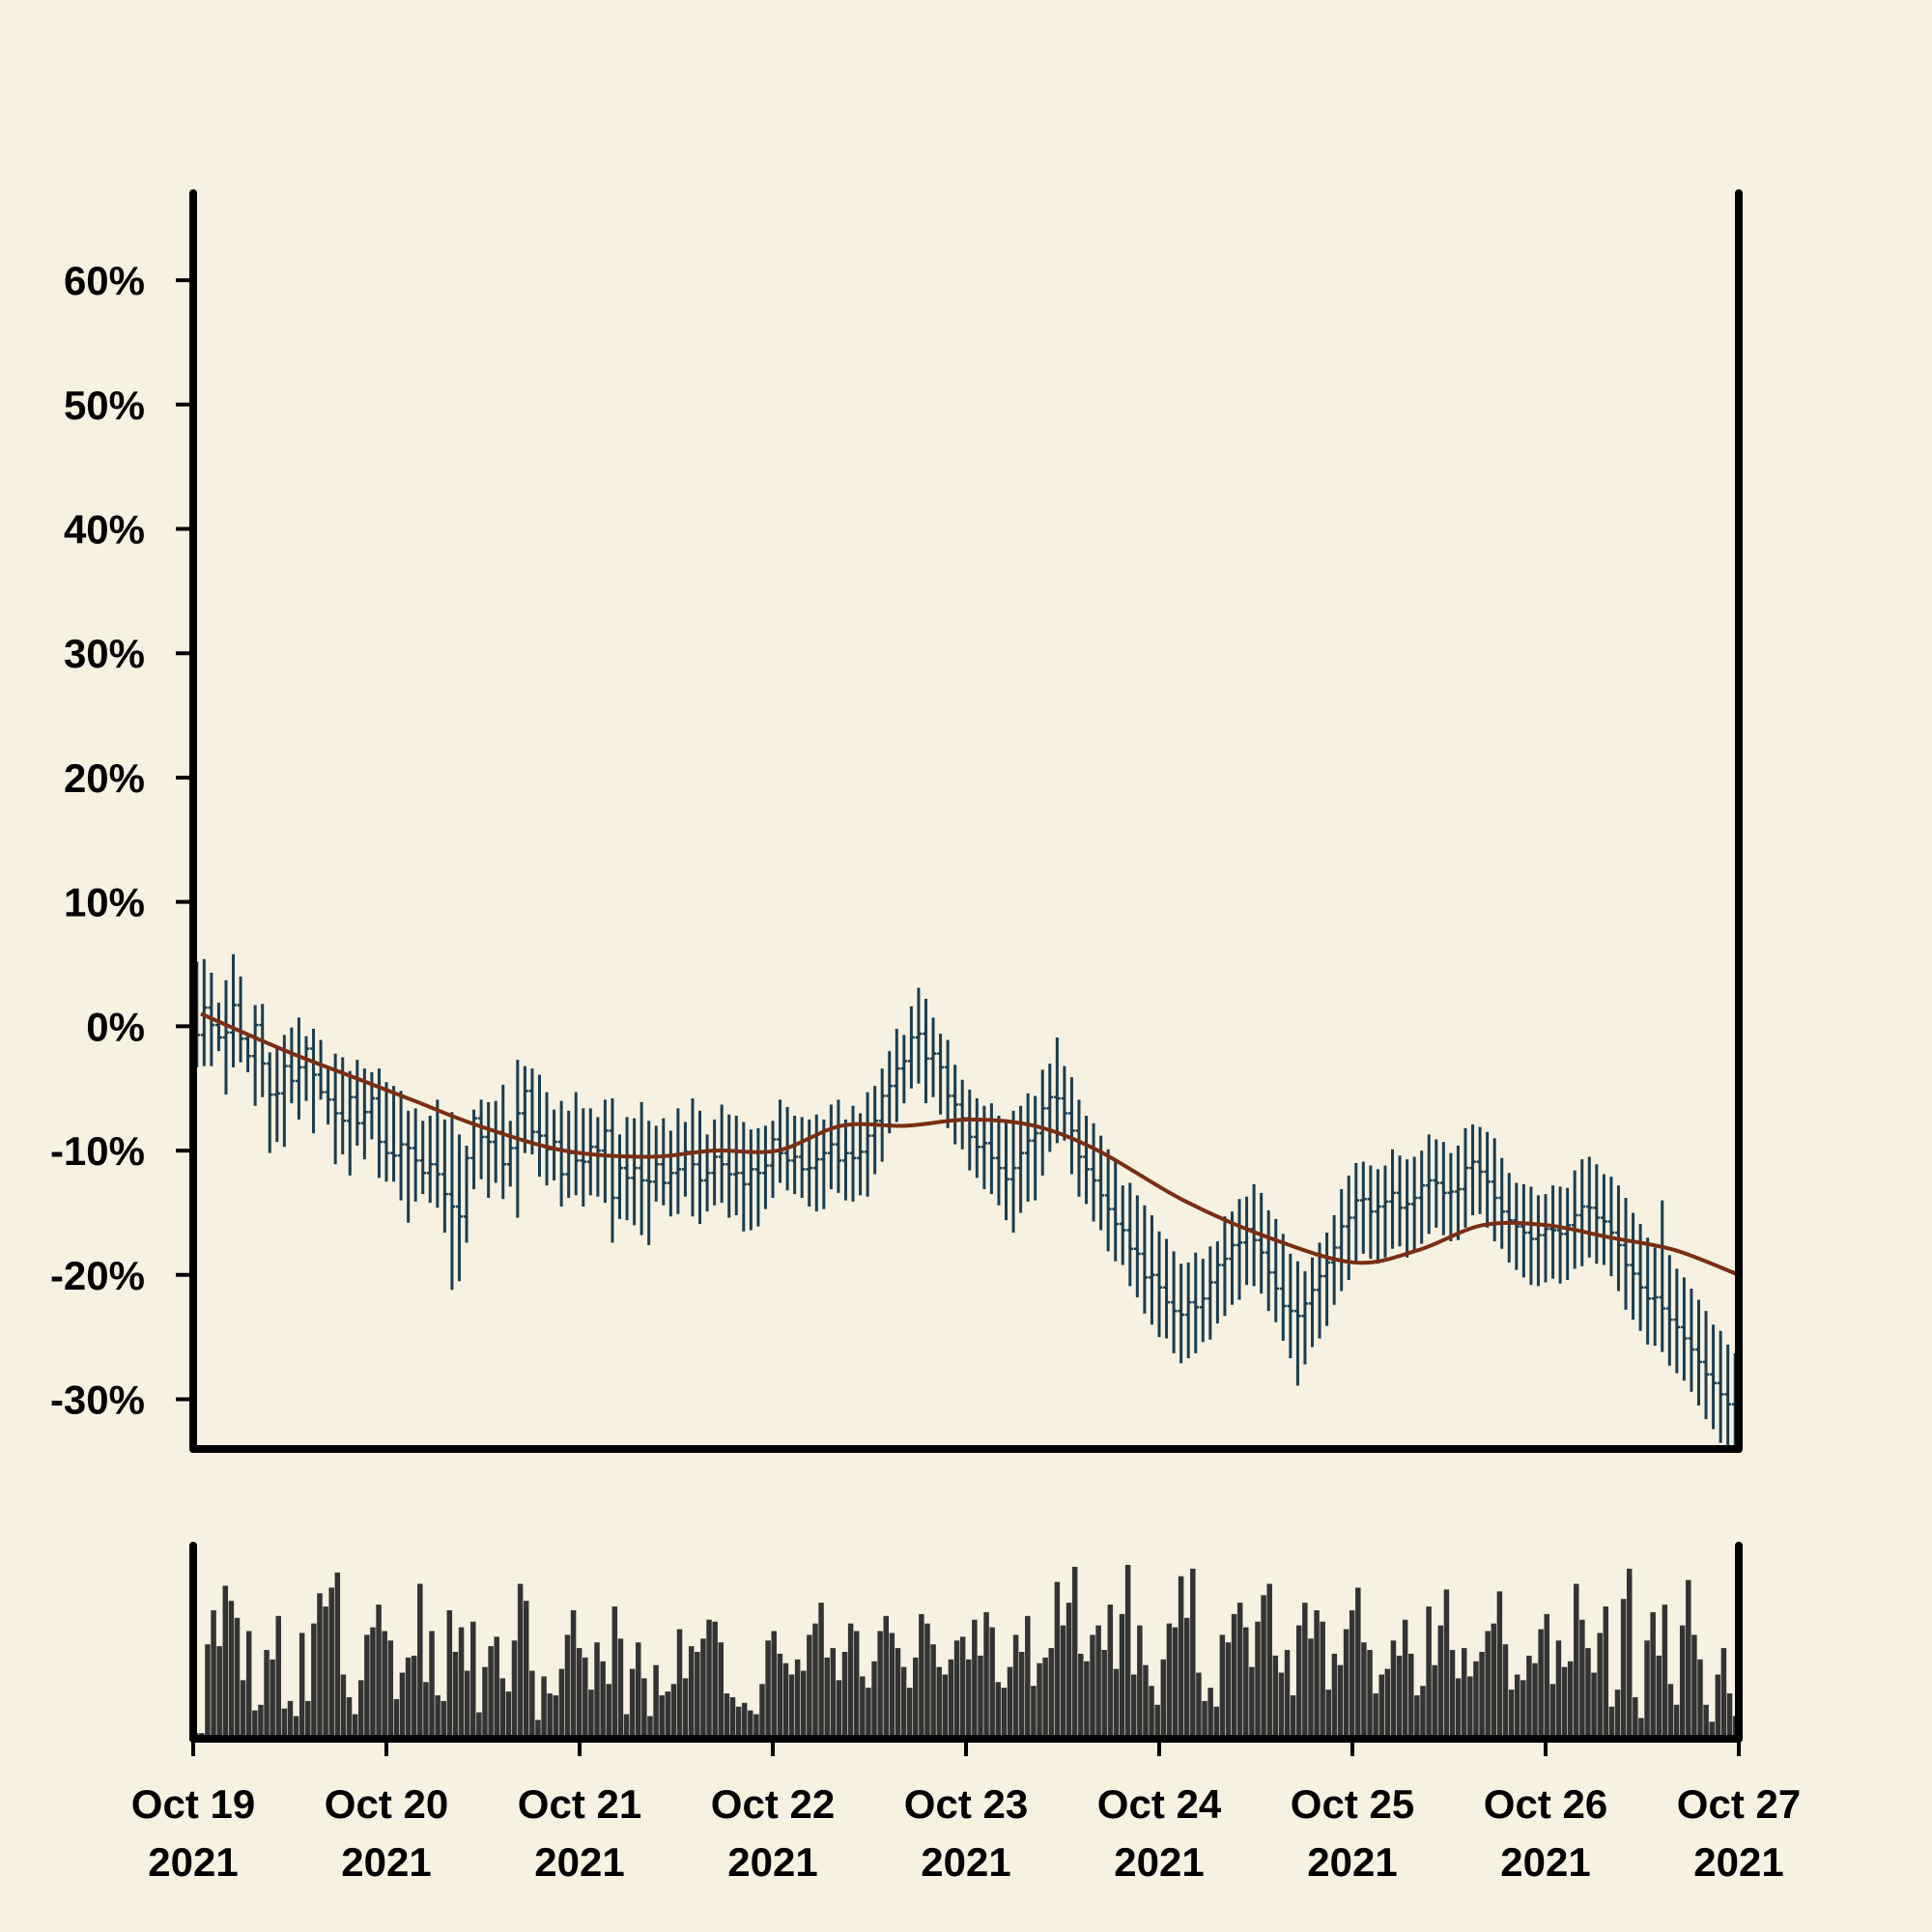 The image size is (1932, 1932). What do you see at coordinates (104, 530) in the screenshot?
I see `y-tick-label: 40%` at bounding box center [104, 530].